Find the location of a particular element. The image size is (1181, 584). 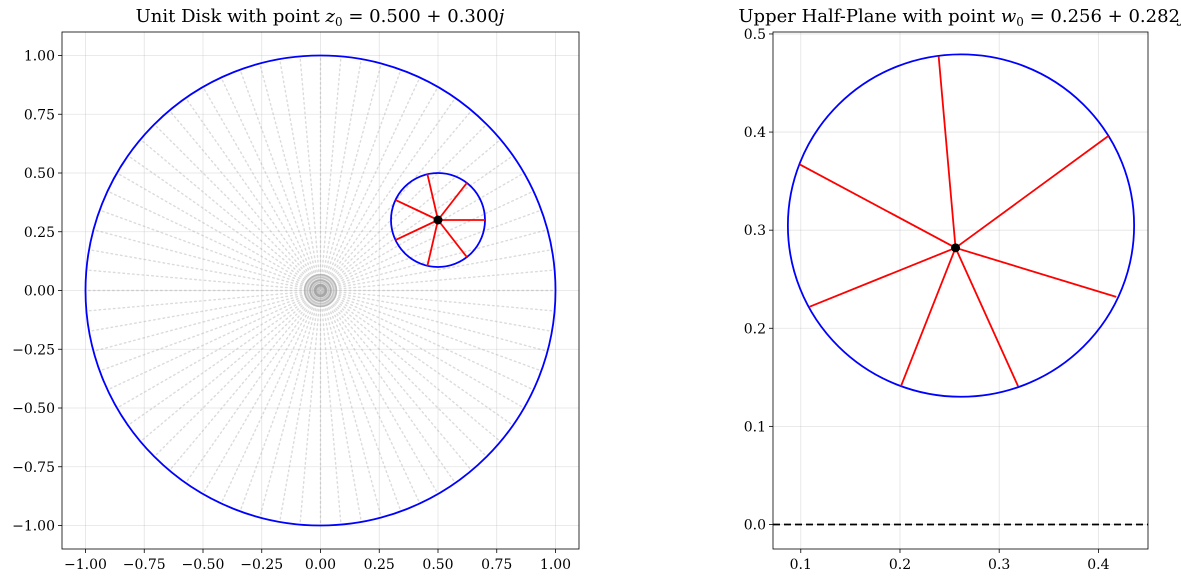

unit-disk-xtick-label: −0.75 is located at coordinates (144, 565).